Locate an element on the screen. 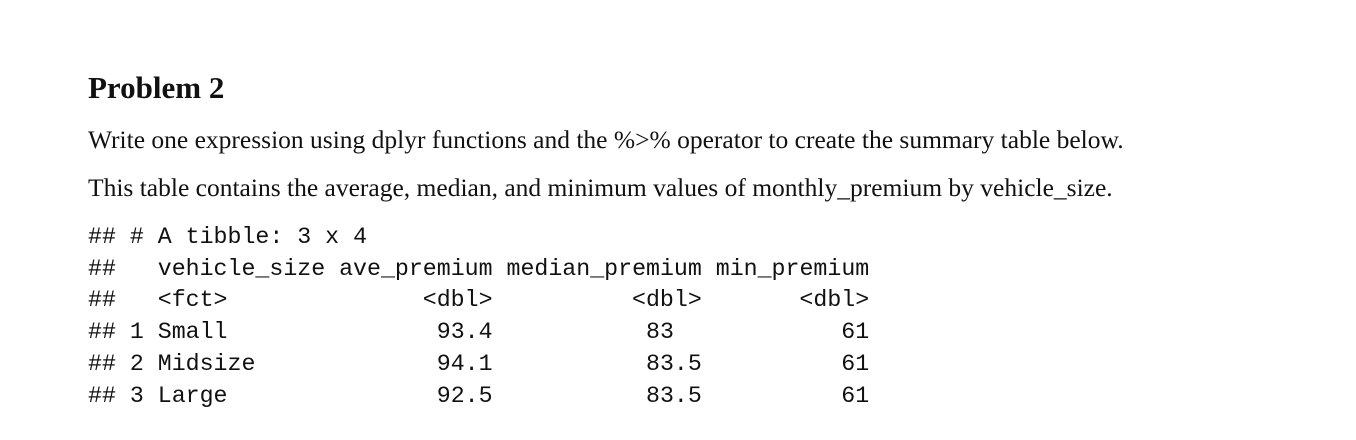 This screenshot has height=440, width=1356. column-header: min_premium is located at coordinates (792, 268).